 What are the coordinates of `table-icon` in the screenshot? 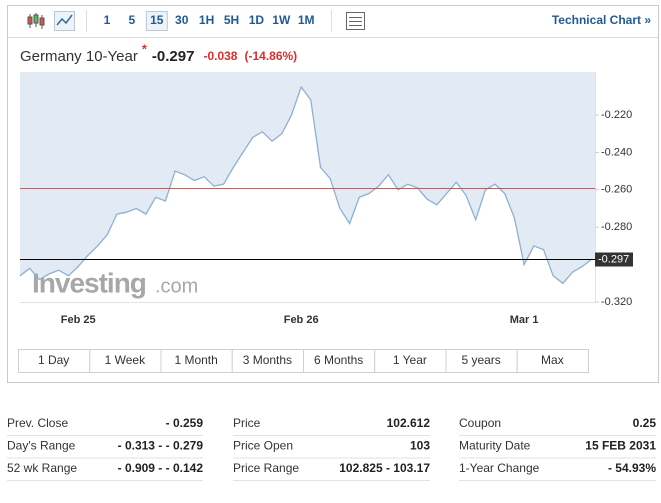 It's located at (355, 21).